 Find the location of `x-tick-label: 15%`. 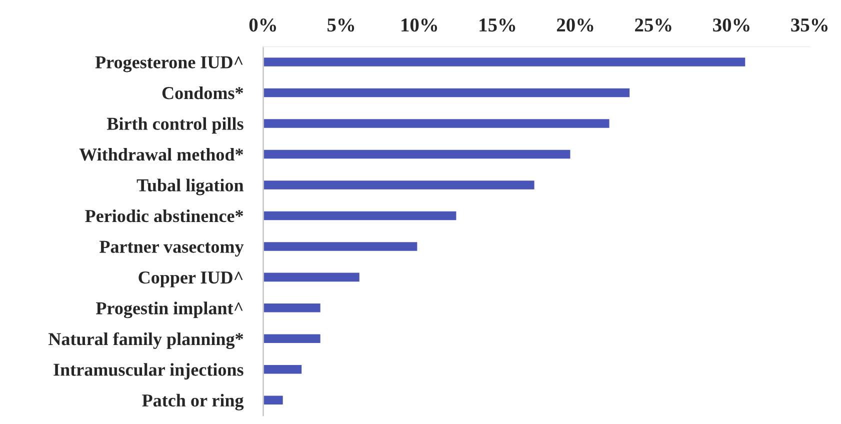

x-tick-label: 15% is located at coordinates (498, 25).